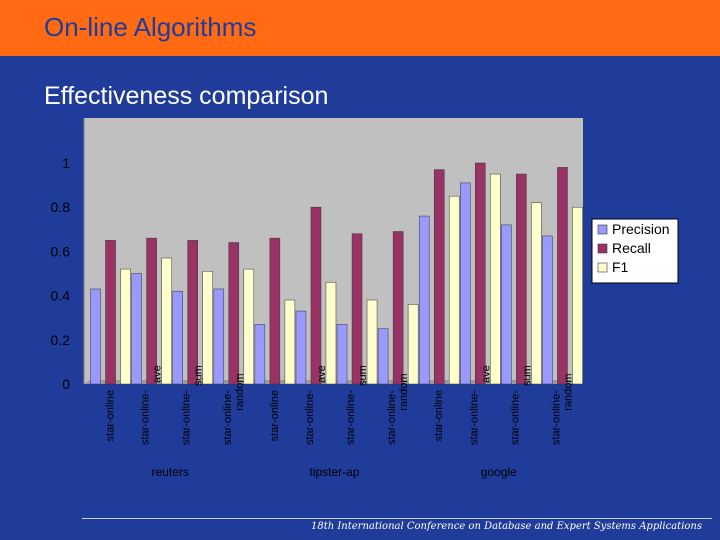 This screenshot has width=720, height=540. I want to click on legend-label-f1: F1, so click(620, 267).